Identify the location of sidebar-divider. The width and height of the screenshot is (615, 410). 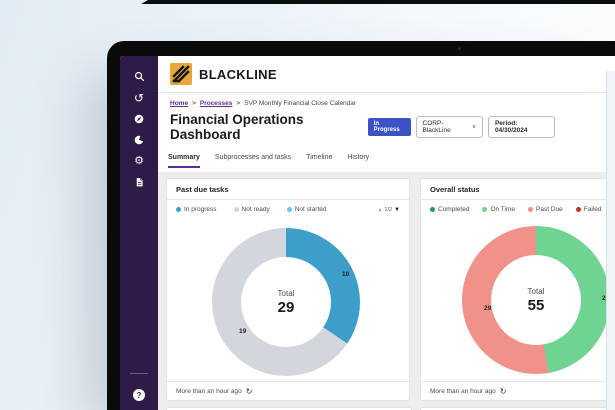
(139, 373).